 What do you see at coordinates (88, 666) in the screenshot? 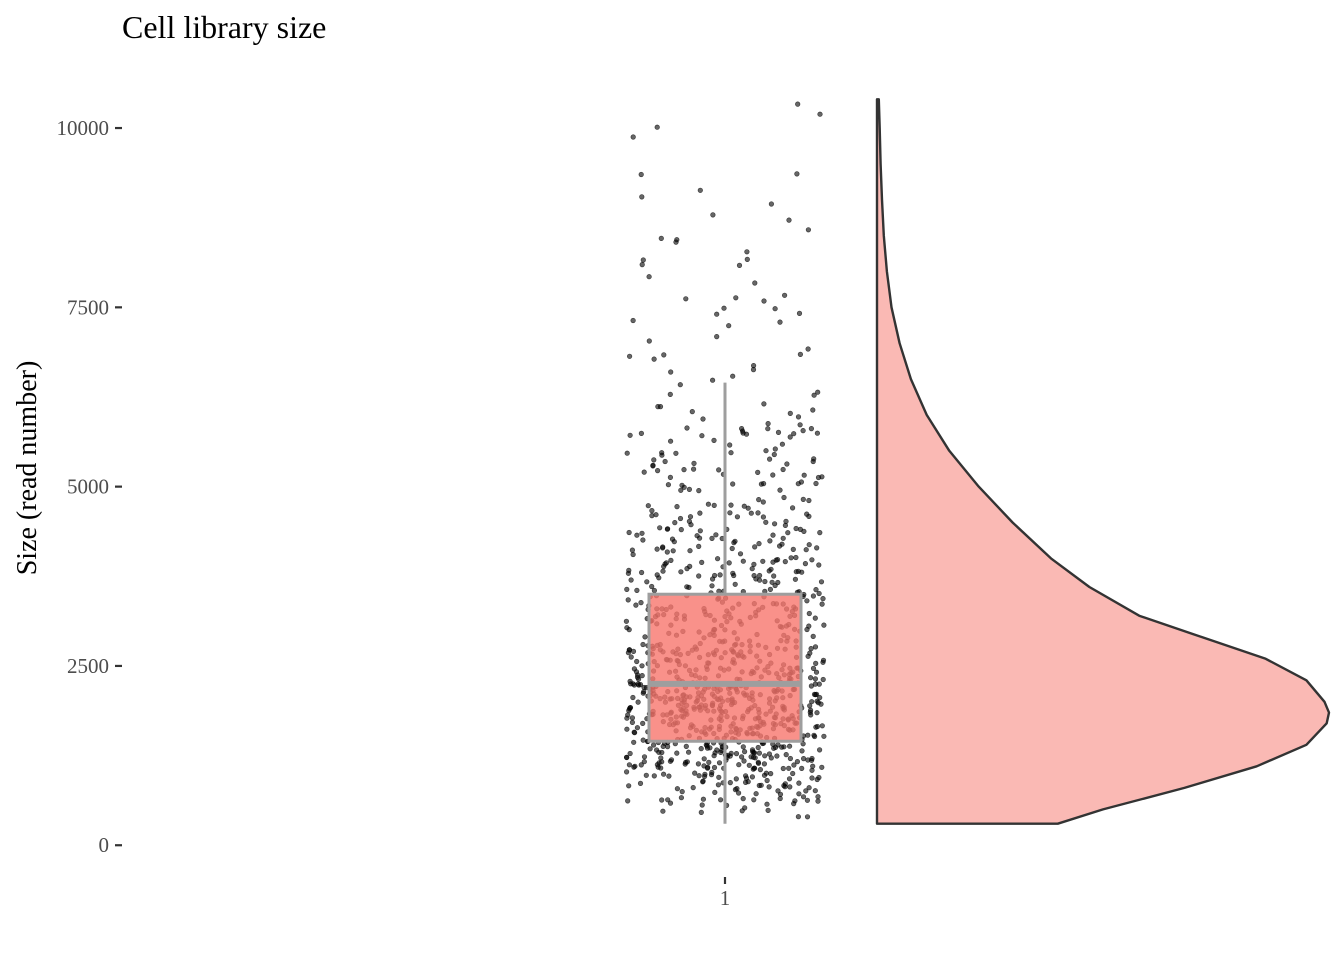
I see `y-tick-label: 2500` at bounding box center [88, 666].